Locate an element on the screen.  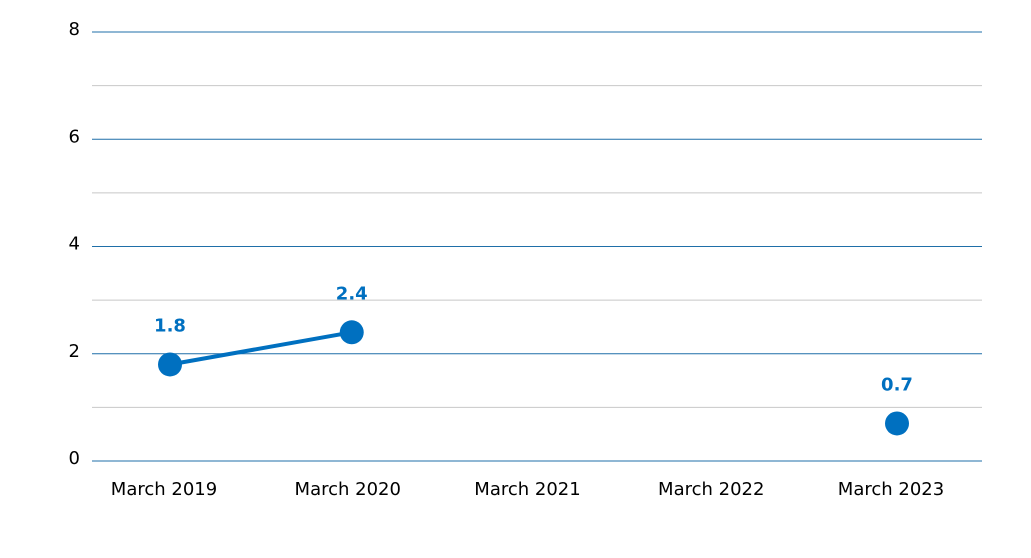
y-tick-label: 2 is located at coordinates (74, 351).